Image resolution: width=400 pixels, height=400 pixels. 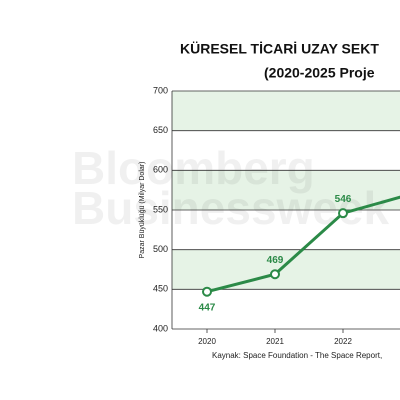 What do you see at coordinates (160, 170) in the screenshot?
I see `y-tick-label: 600` at bounding box center [160, 170].